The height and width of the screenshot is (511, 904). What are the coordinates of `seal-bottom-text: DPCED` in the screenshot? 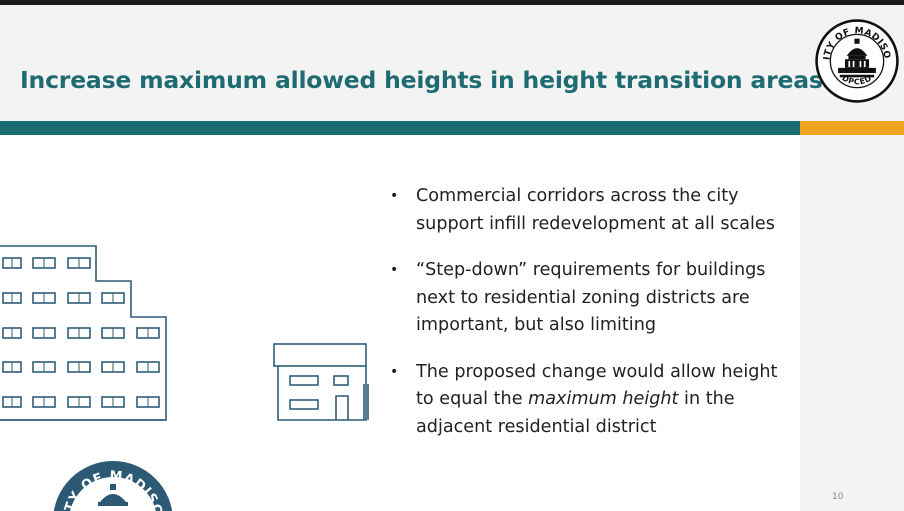 It's located at (857, 79).